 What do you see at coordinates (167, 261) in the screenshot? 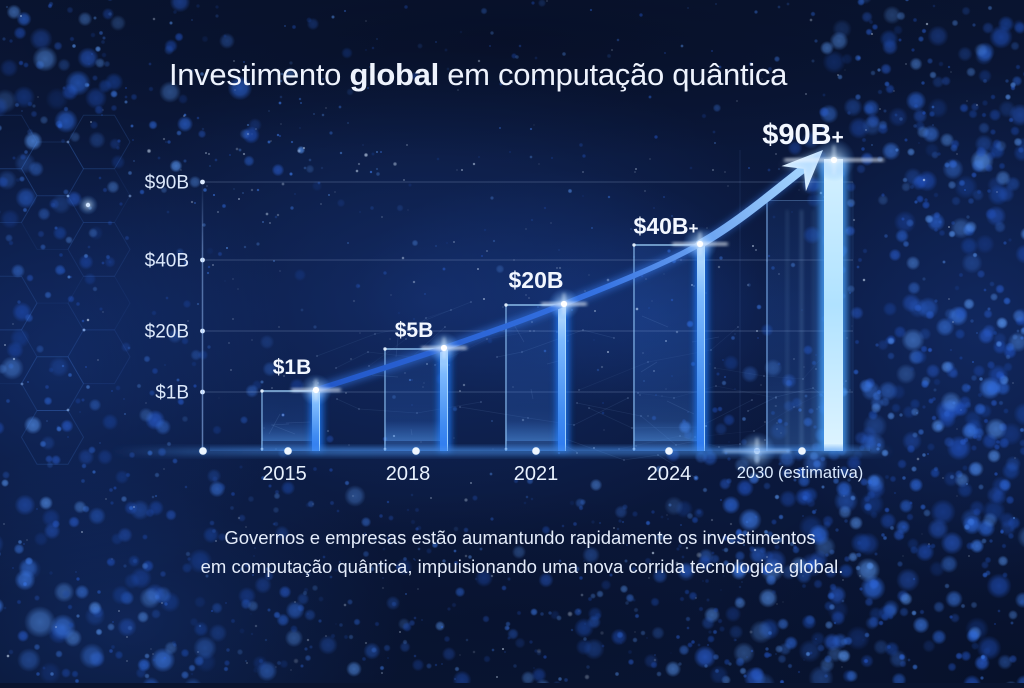
I see `svg-text: $40B` at bounding box center [167, 261].